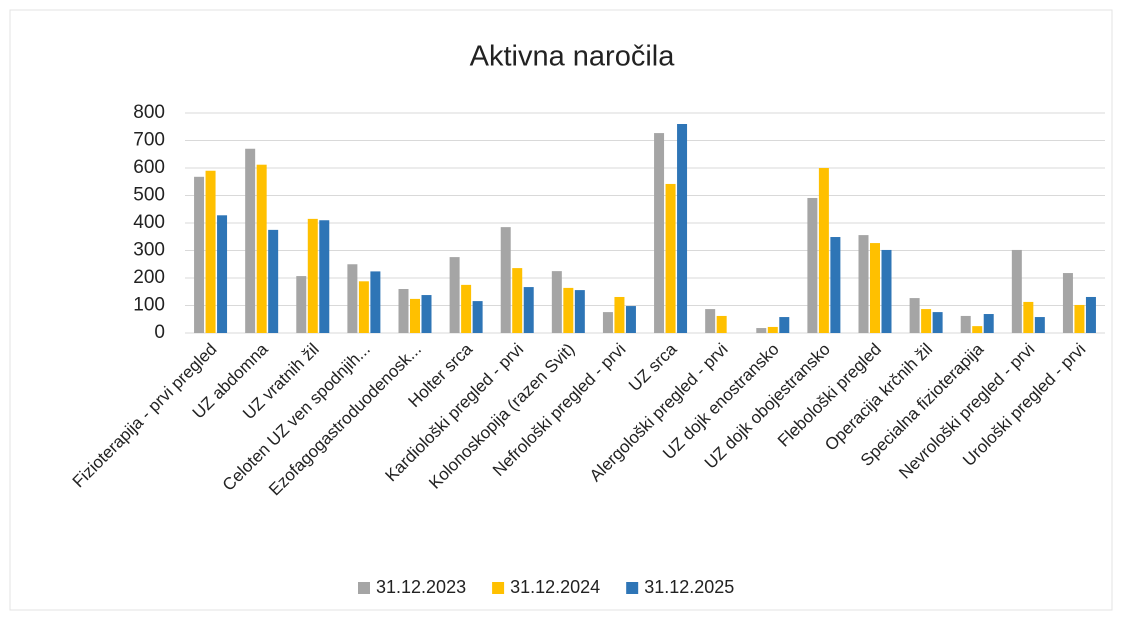 The image size is (1122, 619). Describe the element at coordinates (555, 587) in the screenshot. I see `legend-label: 31.12.2024` at that location.